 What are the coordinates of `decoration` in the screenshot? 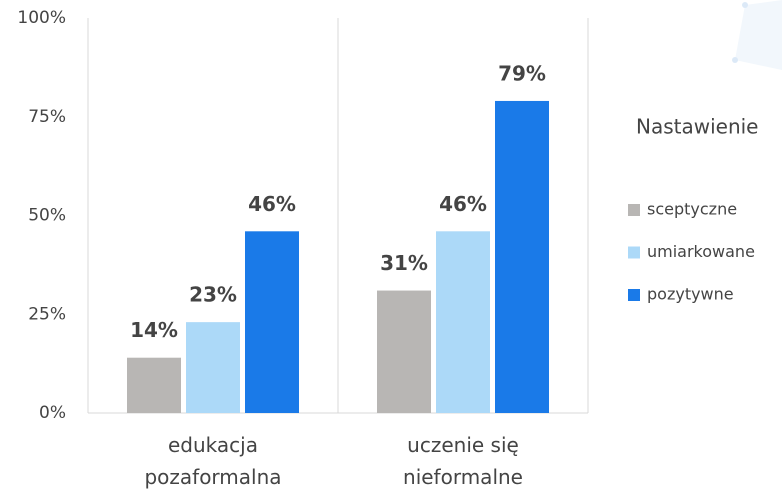 It's located at (757, 35).